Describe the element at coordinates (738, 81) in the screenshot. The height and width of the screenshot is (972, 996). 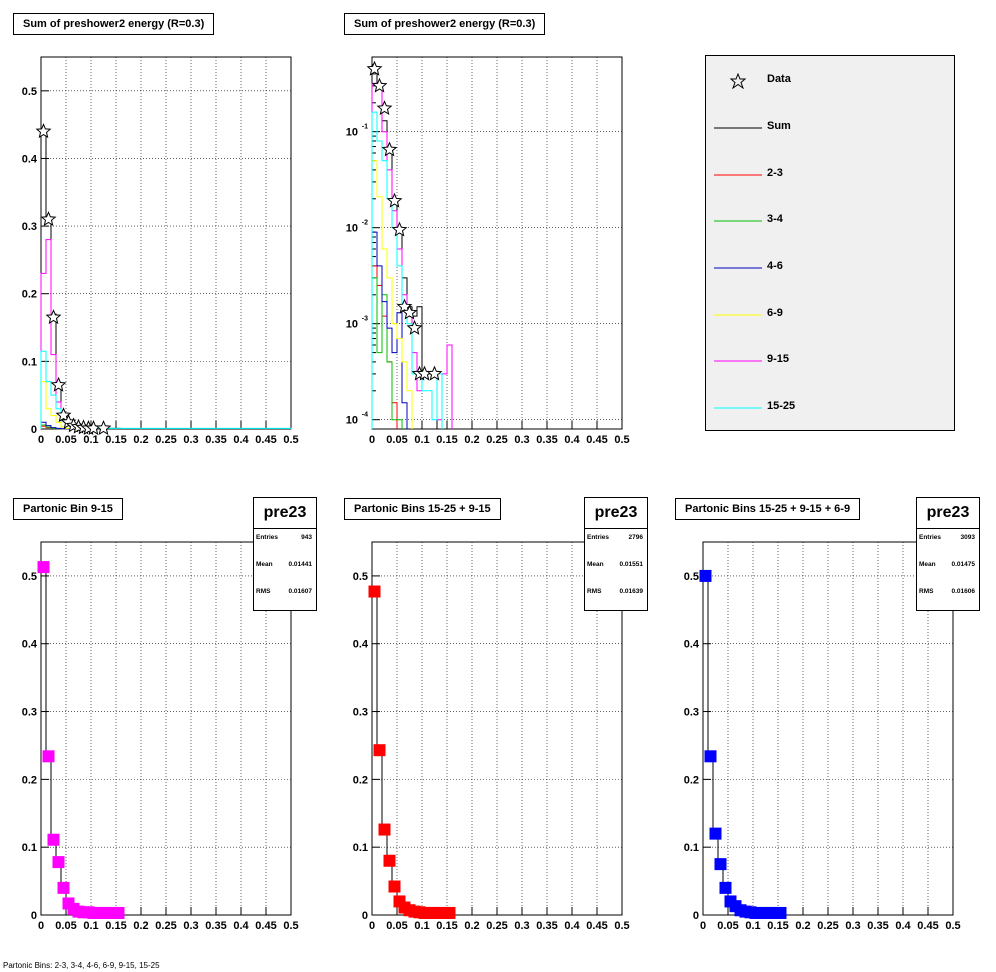
I see `star-marker-icon` at that location.